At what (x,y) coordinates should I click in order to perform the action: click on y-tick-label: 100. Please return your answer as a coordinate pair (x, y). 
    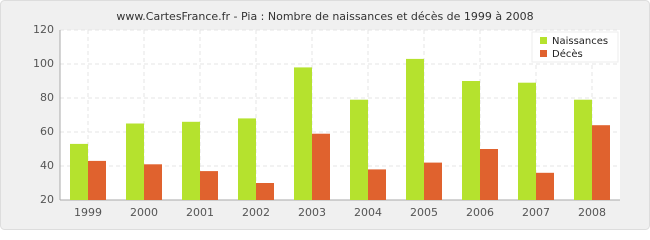
    Looking at the image, I should click on (43, 63).